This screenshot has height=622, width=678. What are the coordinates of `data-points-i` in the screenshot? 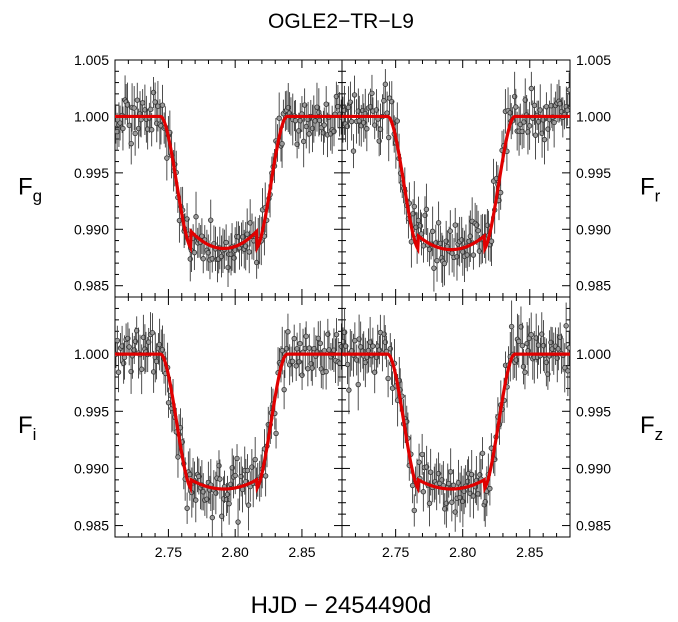 It's located at (228, 424).